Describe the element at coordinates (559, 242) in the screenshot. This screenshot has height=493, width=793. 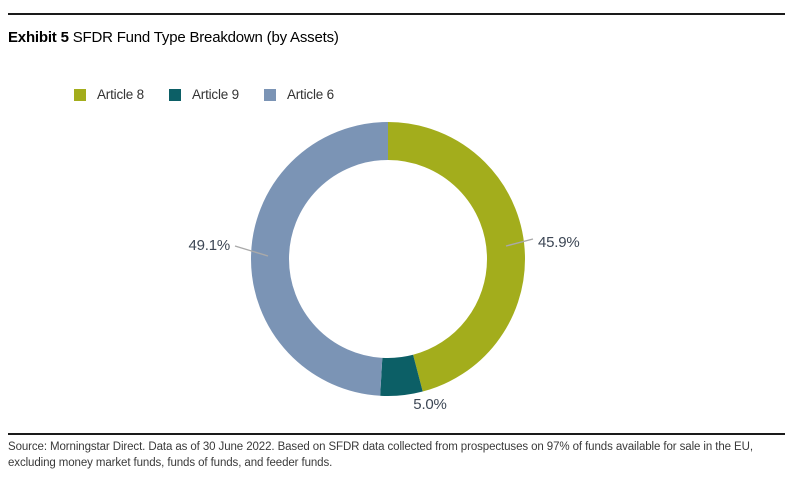
I see `data-label-article-8: 45.9%` at that location.